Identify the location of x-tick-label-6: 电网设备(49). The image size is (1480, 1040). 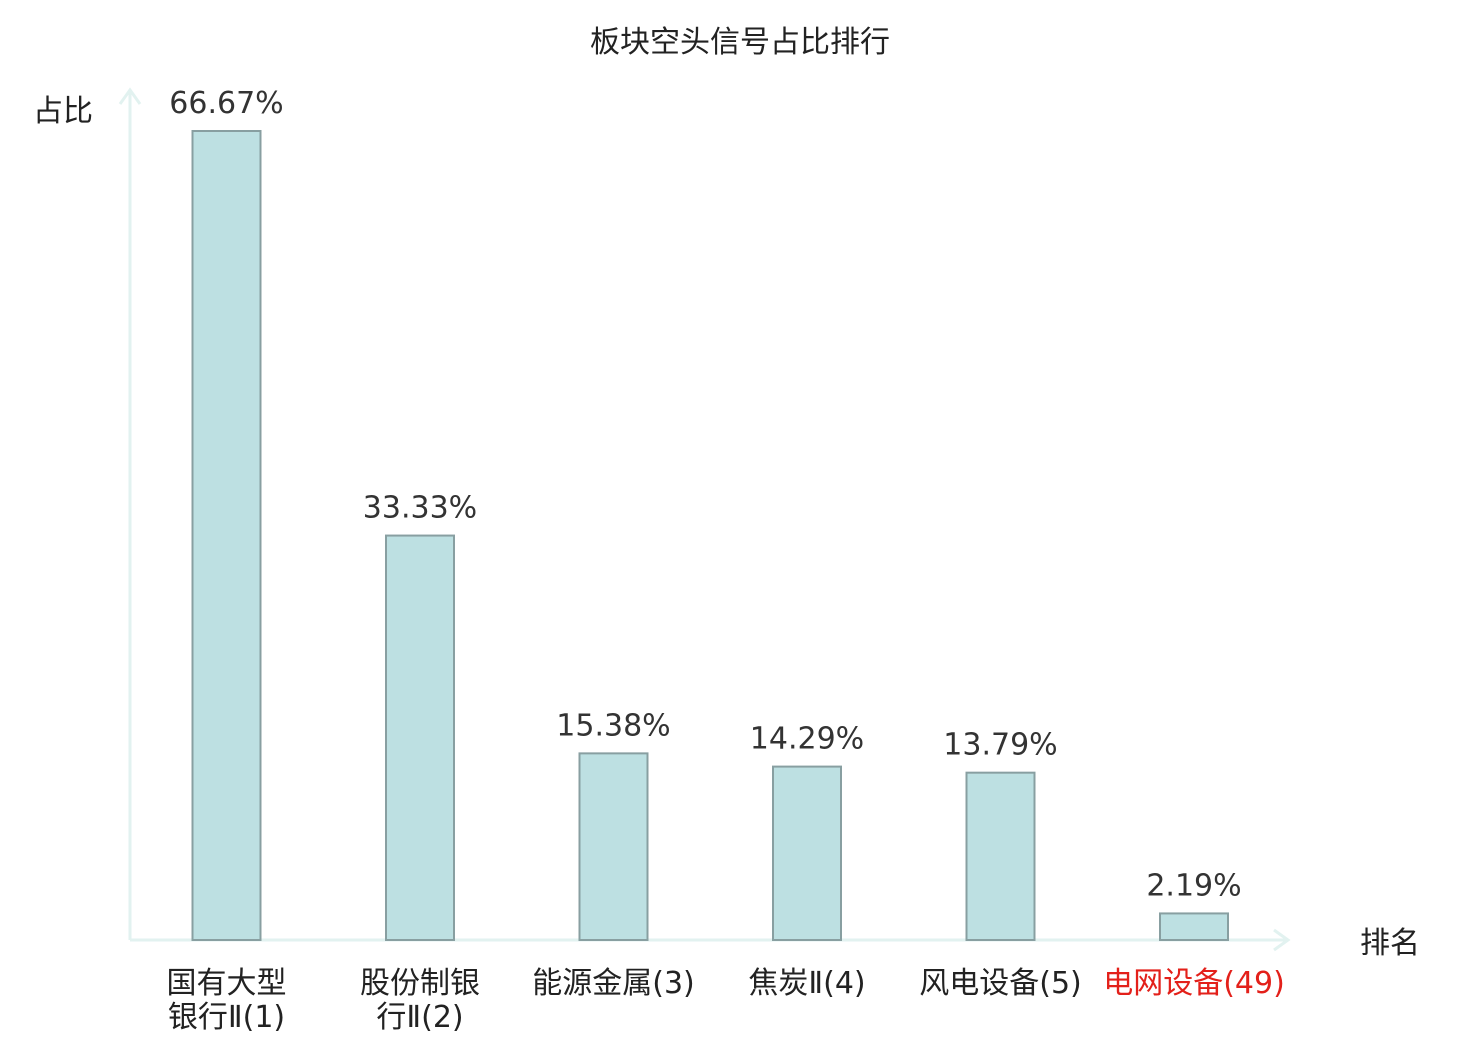
(1194, 983).